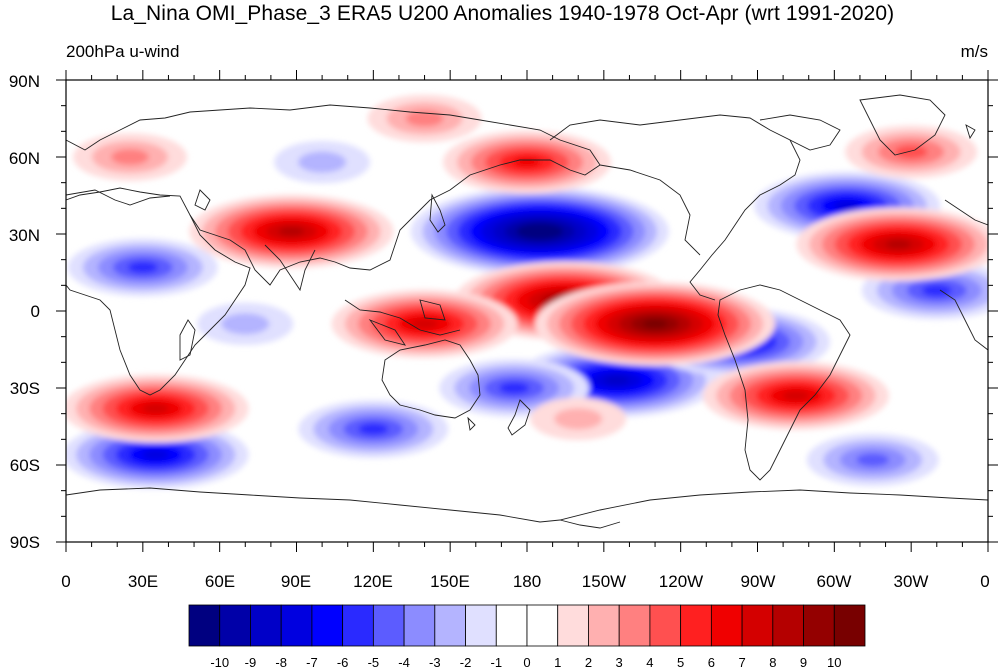 The image size is (1005, 672). I want to click on lon-label: 60E, so click(220, 581).